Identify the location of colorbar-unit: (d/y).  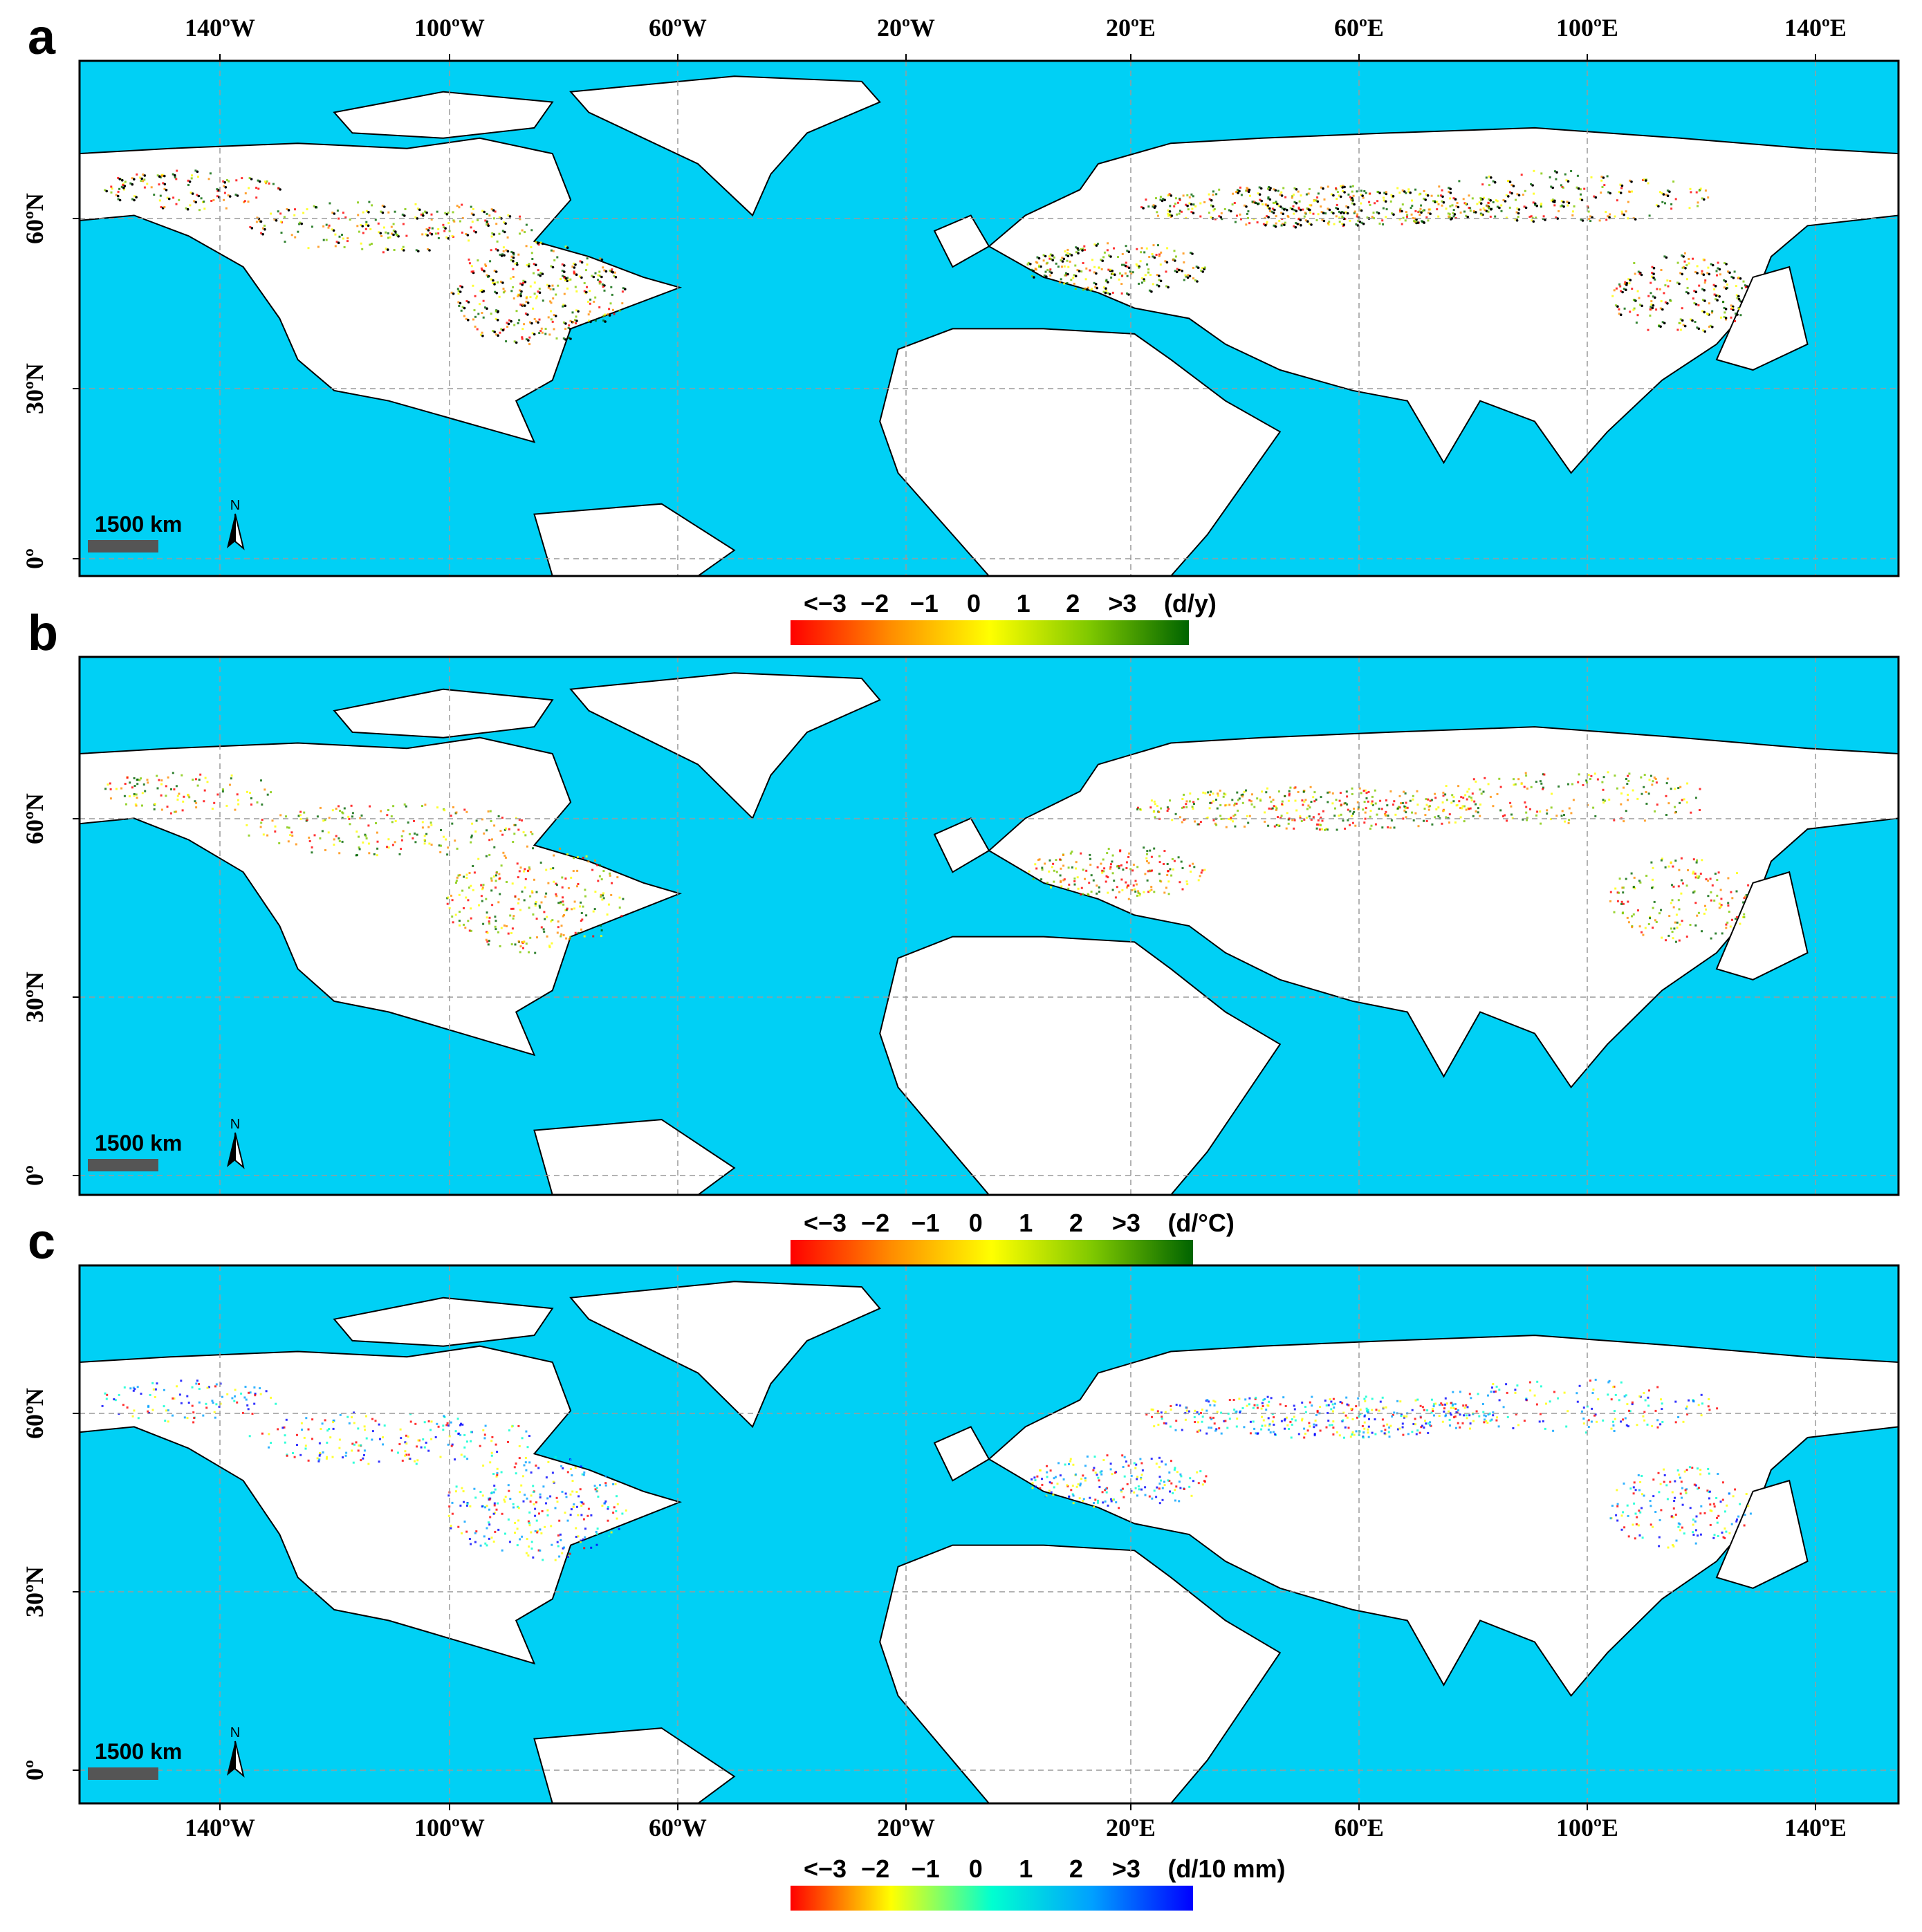
(1190, 603).